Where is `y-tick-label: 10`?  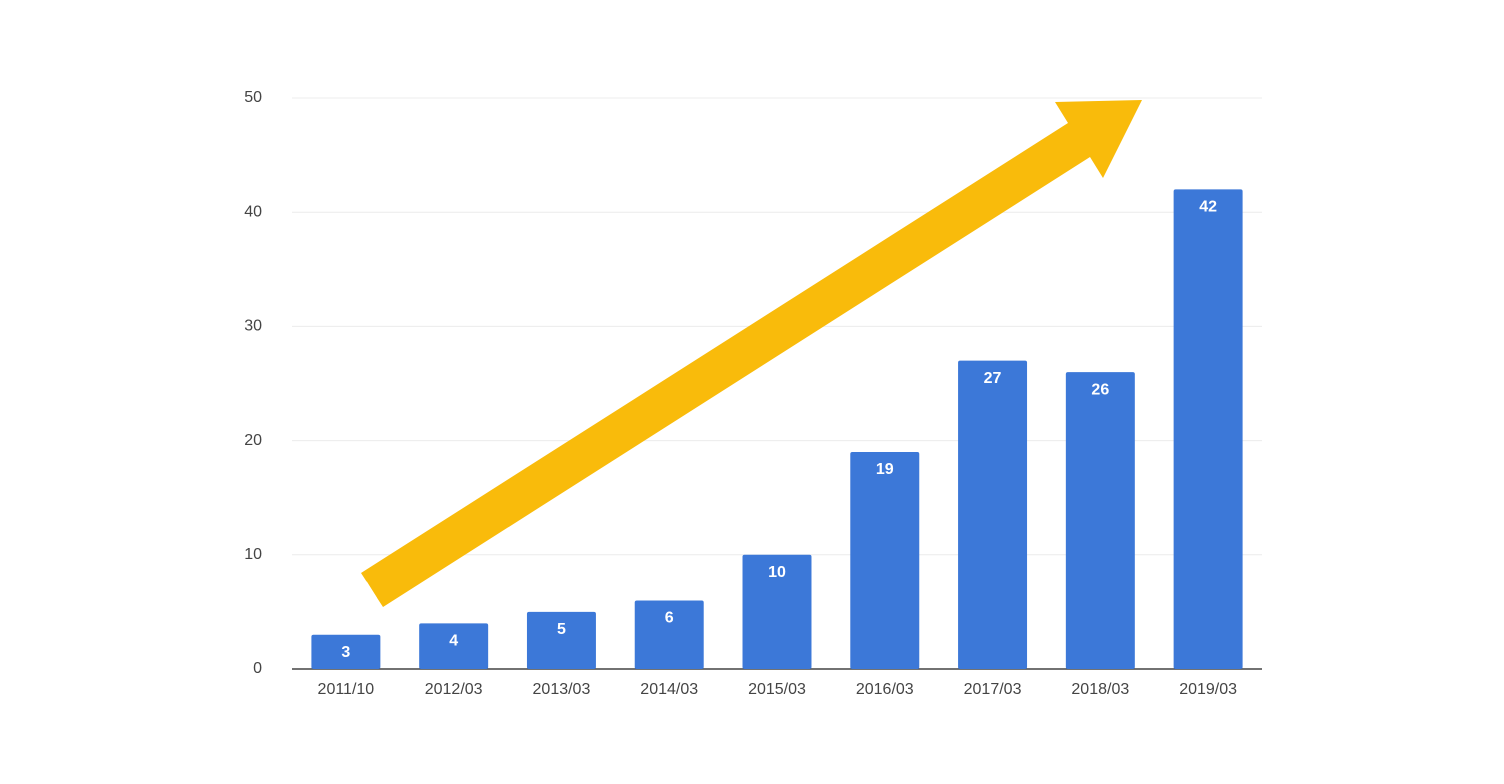
y-tick-label: 10 is located at coordinates (253, 554).